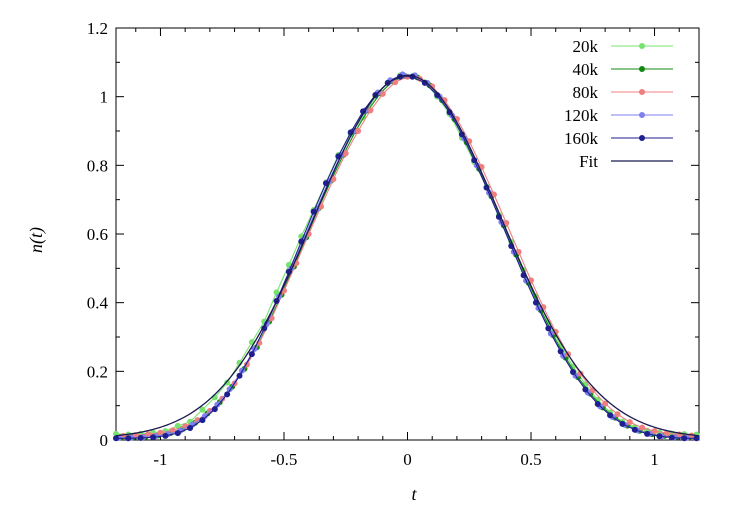 Image resolution: width=736 pixels, height=516 pixels. Describe the element at coordinates (626, 161) in the screenshot. I see `legend-item-fit: Fit` at that location.